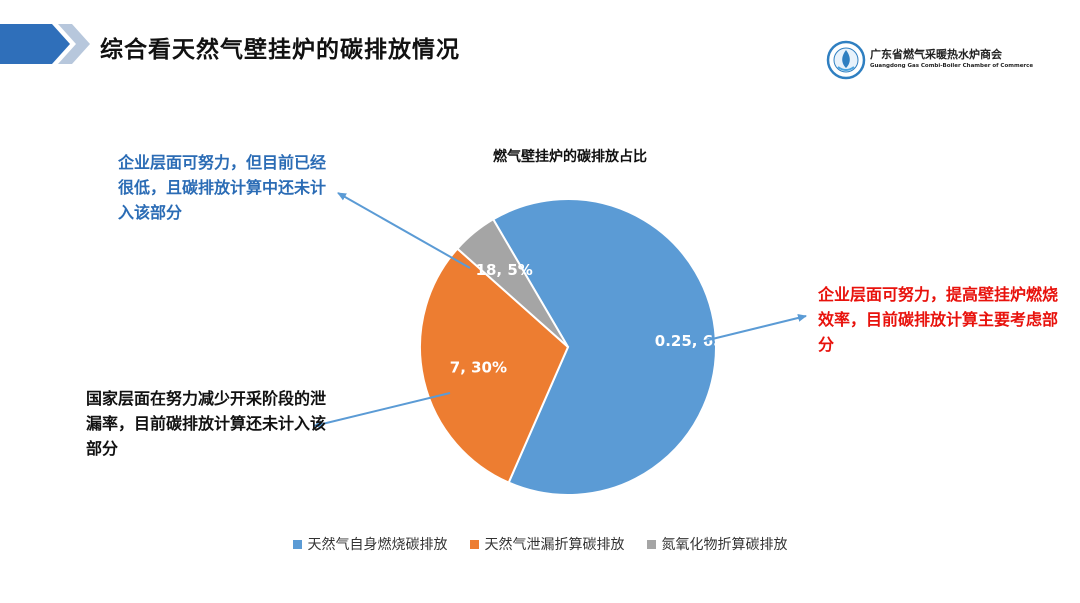 The image size is (1080, 603). What do you see at coordinates (689, 341) in the screenshot?
I see `slice-label-combustion: 0.25, 65` at bounding box center [689, 341].